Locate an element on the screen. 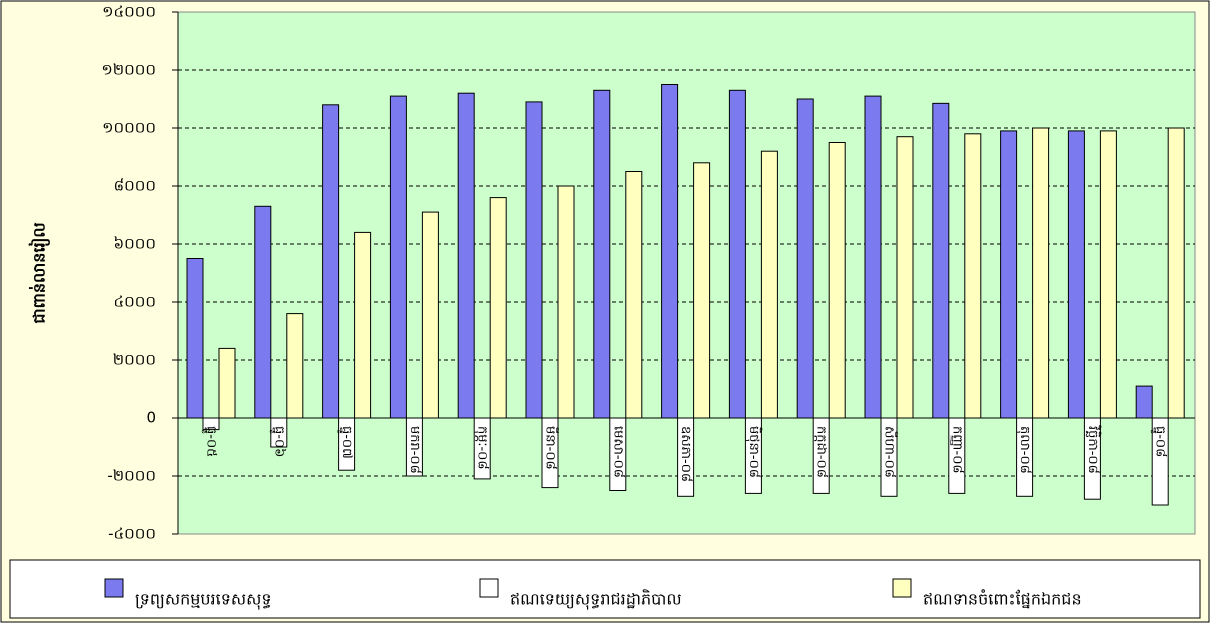  x-tick-label: មករា-០៨ is located at coordinates (414, 450).